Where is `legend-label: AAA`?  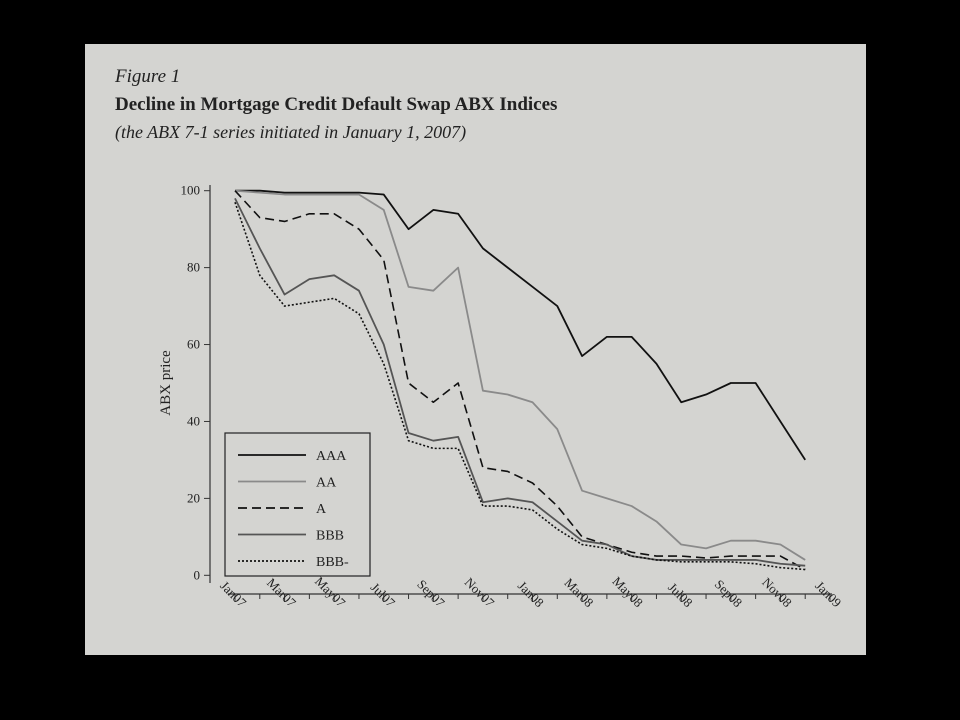
legend-label: AAA is located at coordinates (331, 456).